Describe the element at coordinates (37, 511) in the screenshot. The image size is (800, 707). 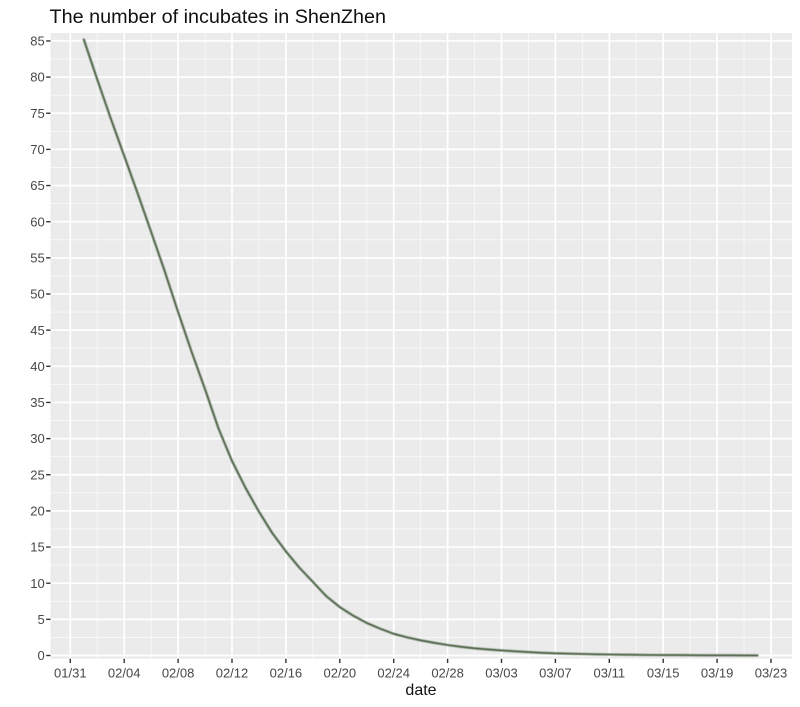
I see `svg-text: 20` at that location.